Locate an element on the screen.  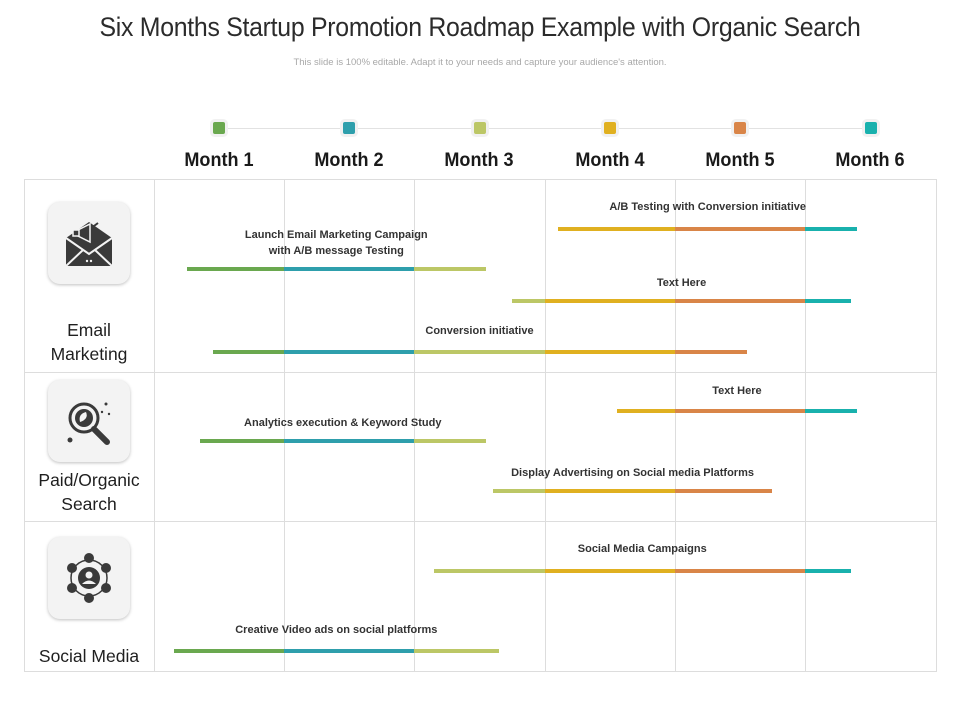
task-label: Analytics execution & Keyword Study is located at coordinates (343, 423).